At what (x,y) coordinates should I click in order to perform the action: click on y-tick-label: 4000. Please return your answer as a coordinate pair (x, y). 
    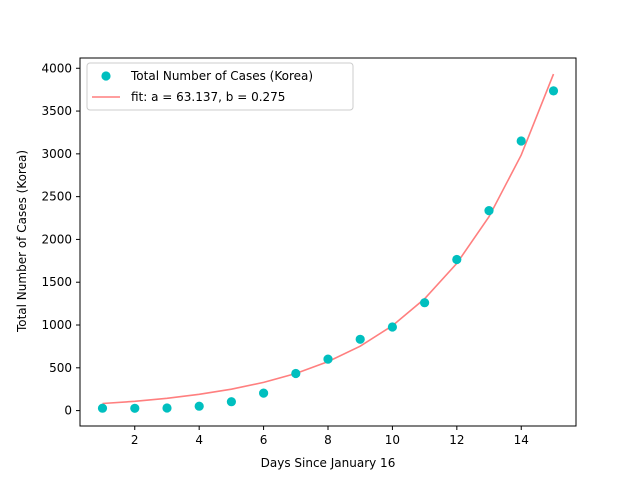
    Looking at the image, I should click on (56, 68).